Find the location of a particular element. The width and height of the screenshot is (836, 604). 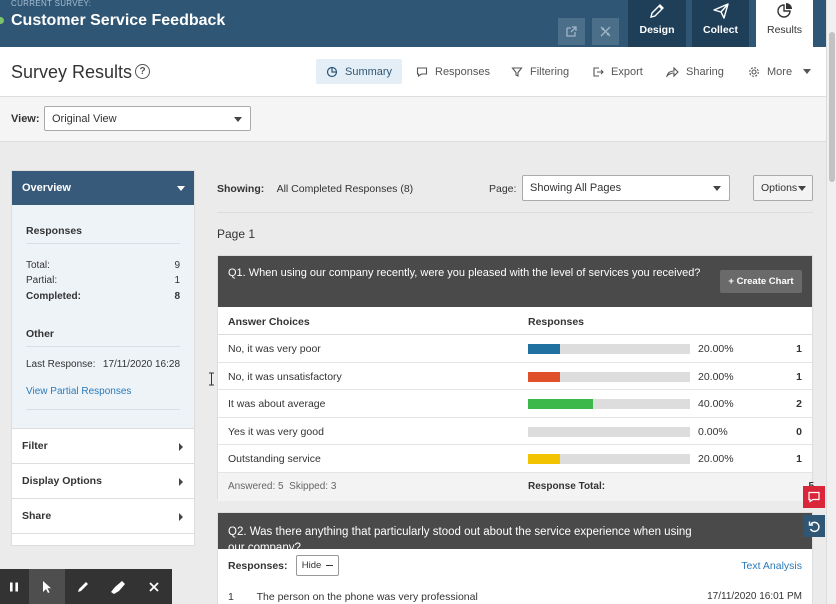

mode-results-label: Results is located at coordinates (784, 30).